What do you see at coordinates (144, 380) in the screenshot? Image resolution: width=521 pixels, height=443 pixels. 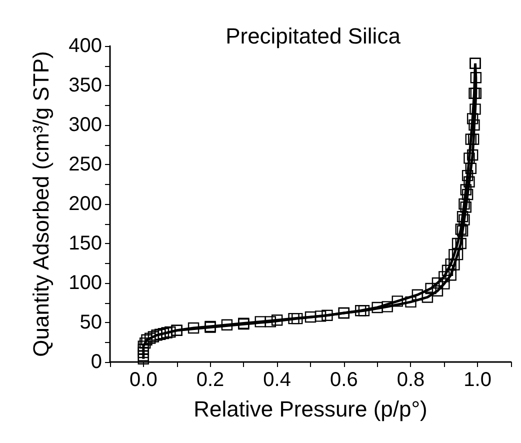 I see `x-tick-label: 0.0` at bounding box center [144, 380].